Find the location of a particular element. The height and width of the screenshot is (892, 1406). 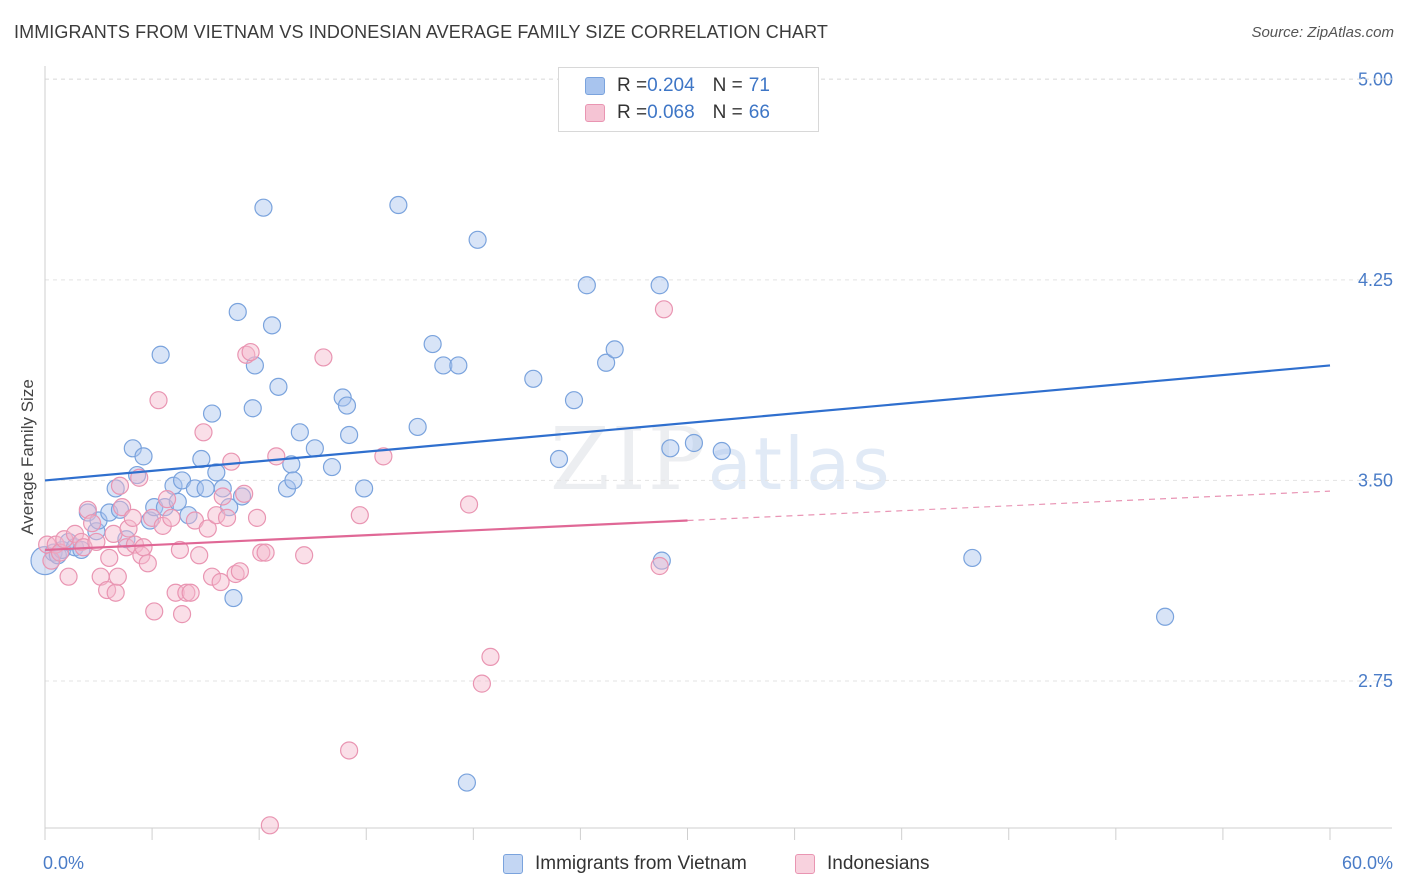

watermark-zip: ZIP is located at coordinates (629, 460).